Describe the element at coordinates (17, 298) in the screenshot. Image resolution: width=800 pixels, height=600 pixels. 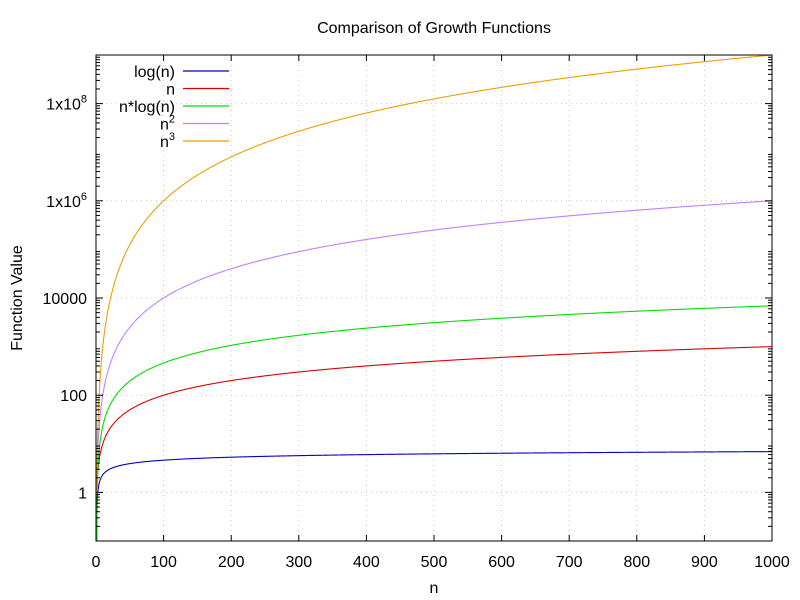
I see `y-axis-label: Function Value` at that location.